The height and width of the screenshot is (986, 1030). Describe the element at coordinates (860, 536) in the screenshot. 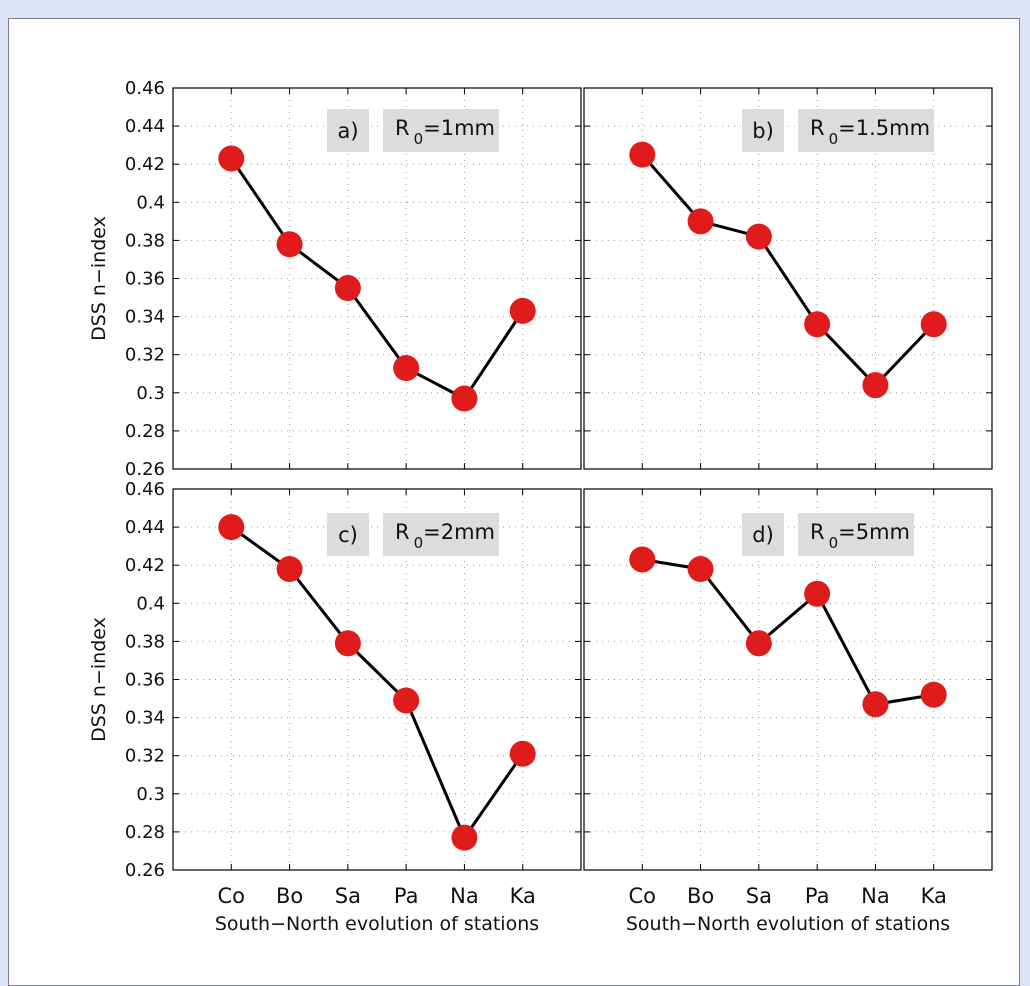

I see `radius-annotation: R 0=5mm` at that location.